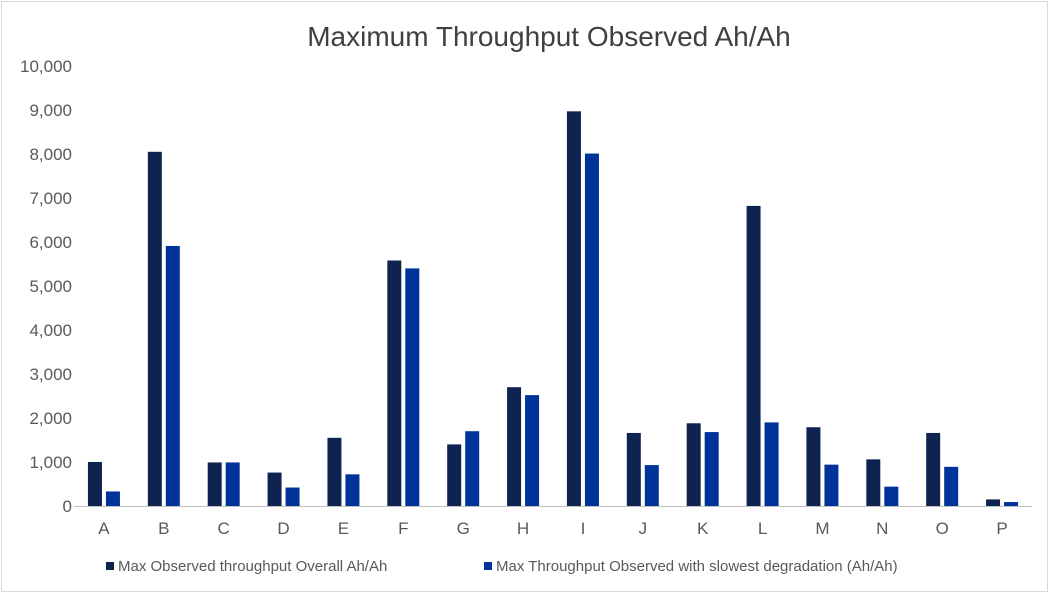  What do you see at coordinates (463, 528) in the screenshot?
I see `x-tick-label: G` at bounding box center [463, 528].